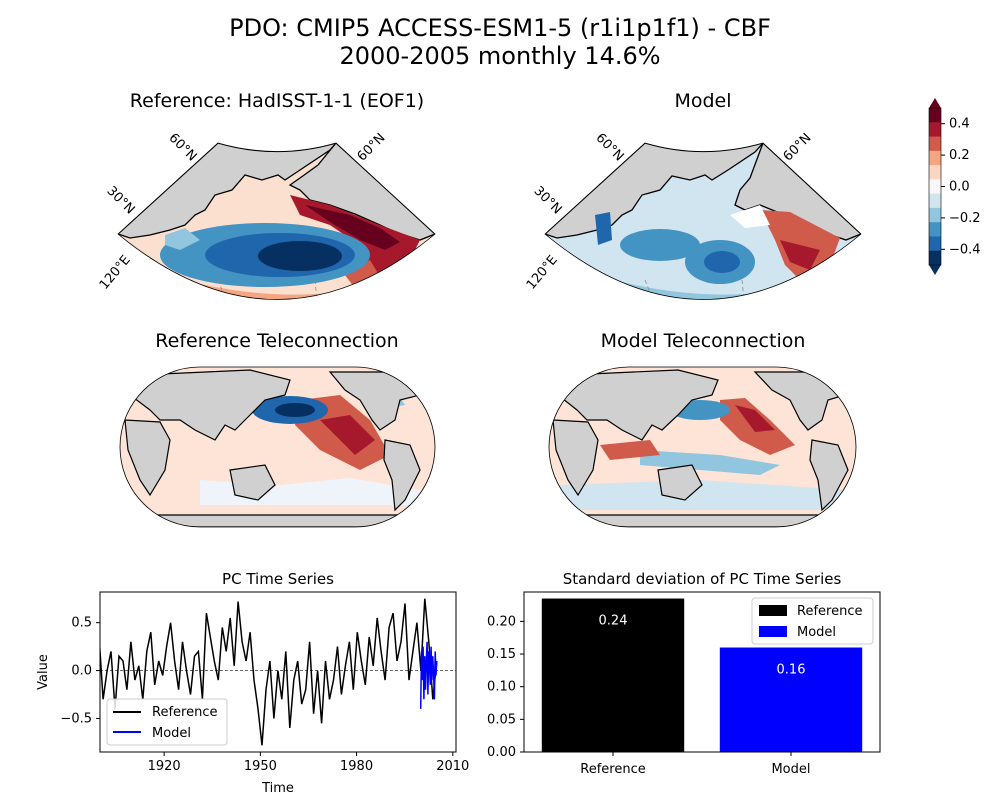 This screenshot has height=800, width=1000. I want to click on model-eof-map: Model 60°N 30°N 60°N 120°E, so click(693, 195).